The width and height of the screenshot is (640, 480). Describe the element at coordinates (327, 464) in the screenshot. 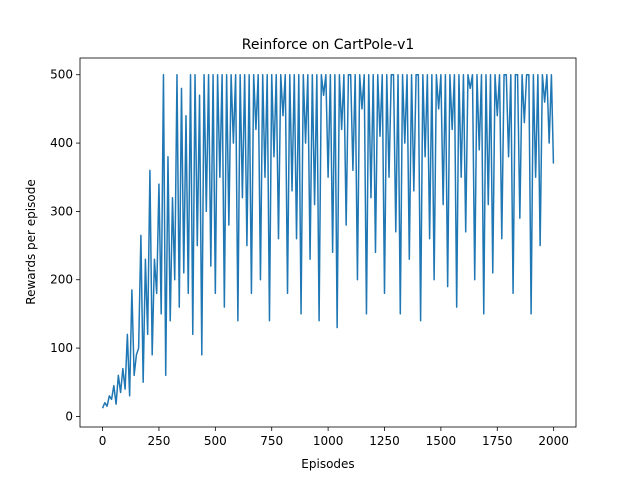

I see `x-axis-label: Episodes` at that location.